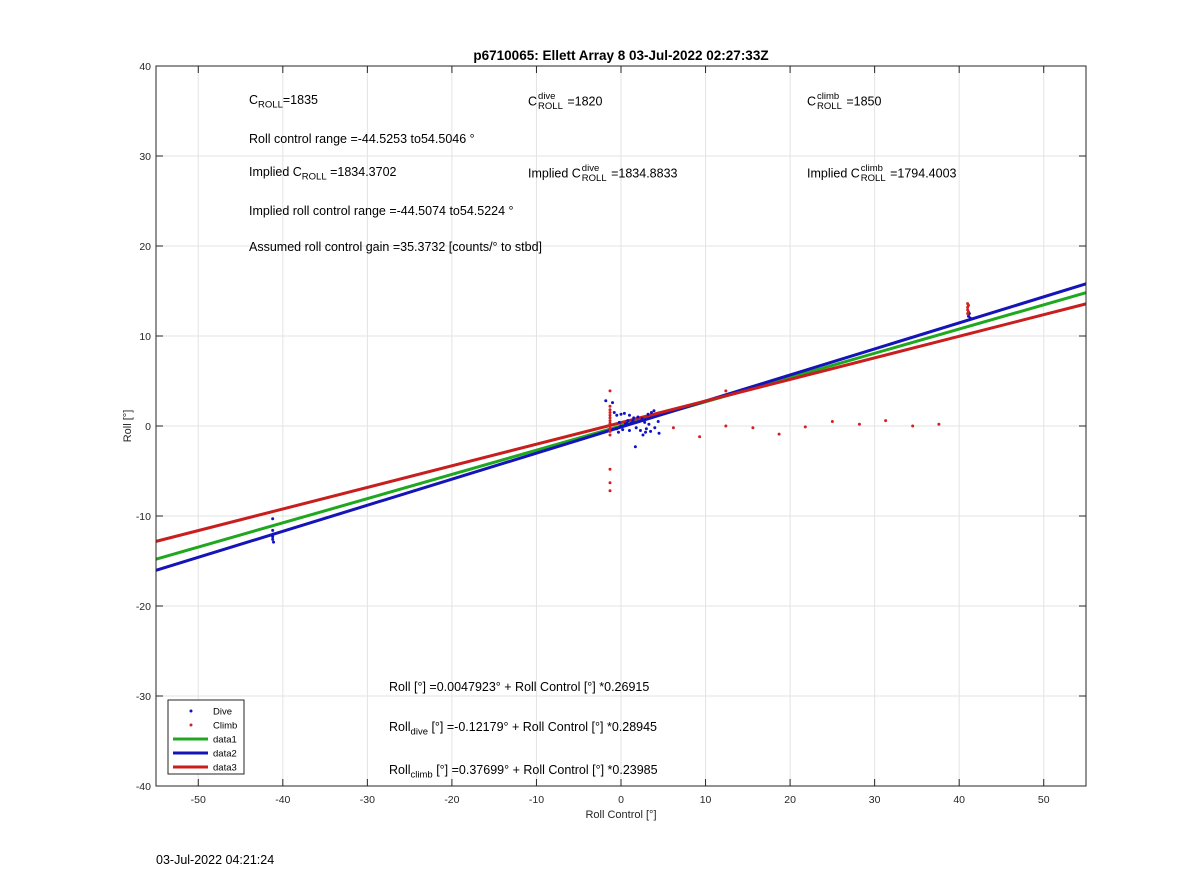 The height and width of the screenshot is (885, 1200). Describe the element at coordinates (451, 800) in the screenshot. I see `x-tick-label: -20` at that location.